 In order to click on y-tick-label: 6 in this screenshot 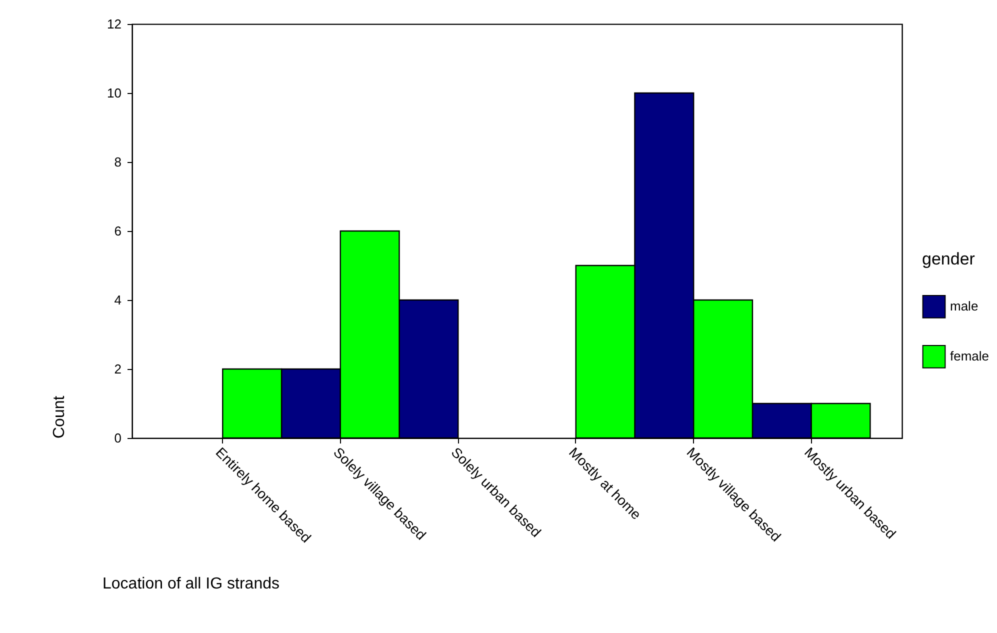, I will do `click(118, 231)`.